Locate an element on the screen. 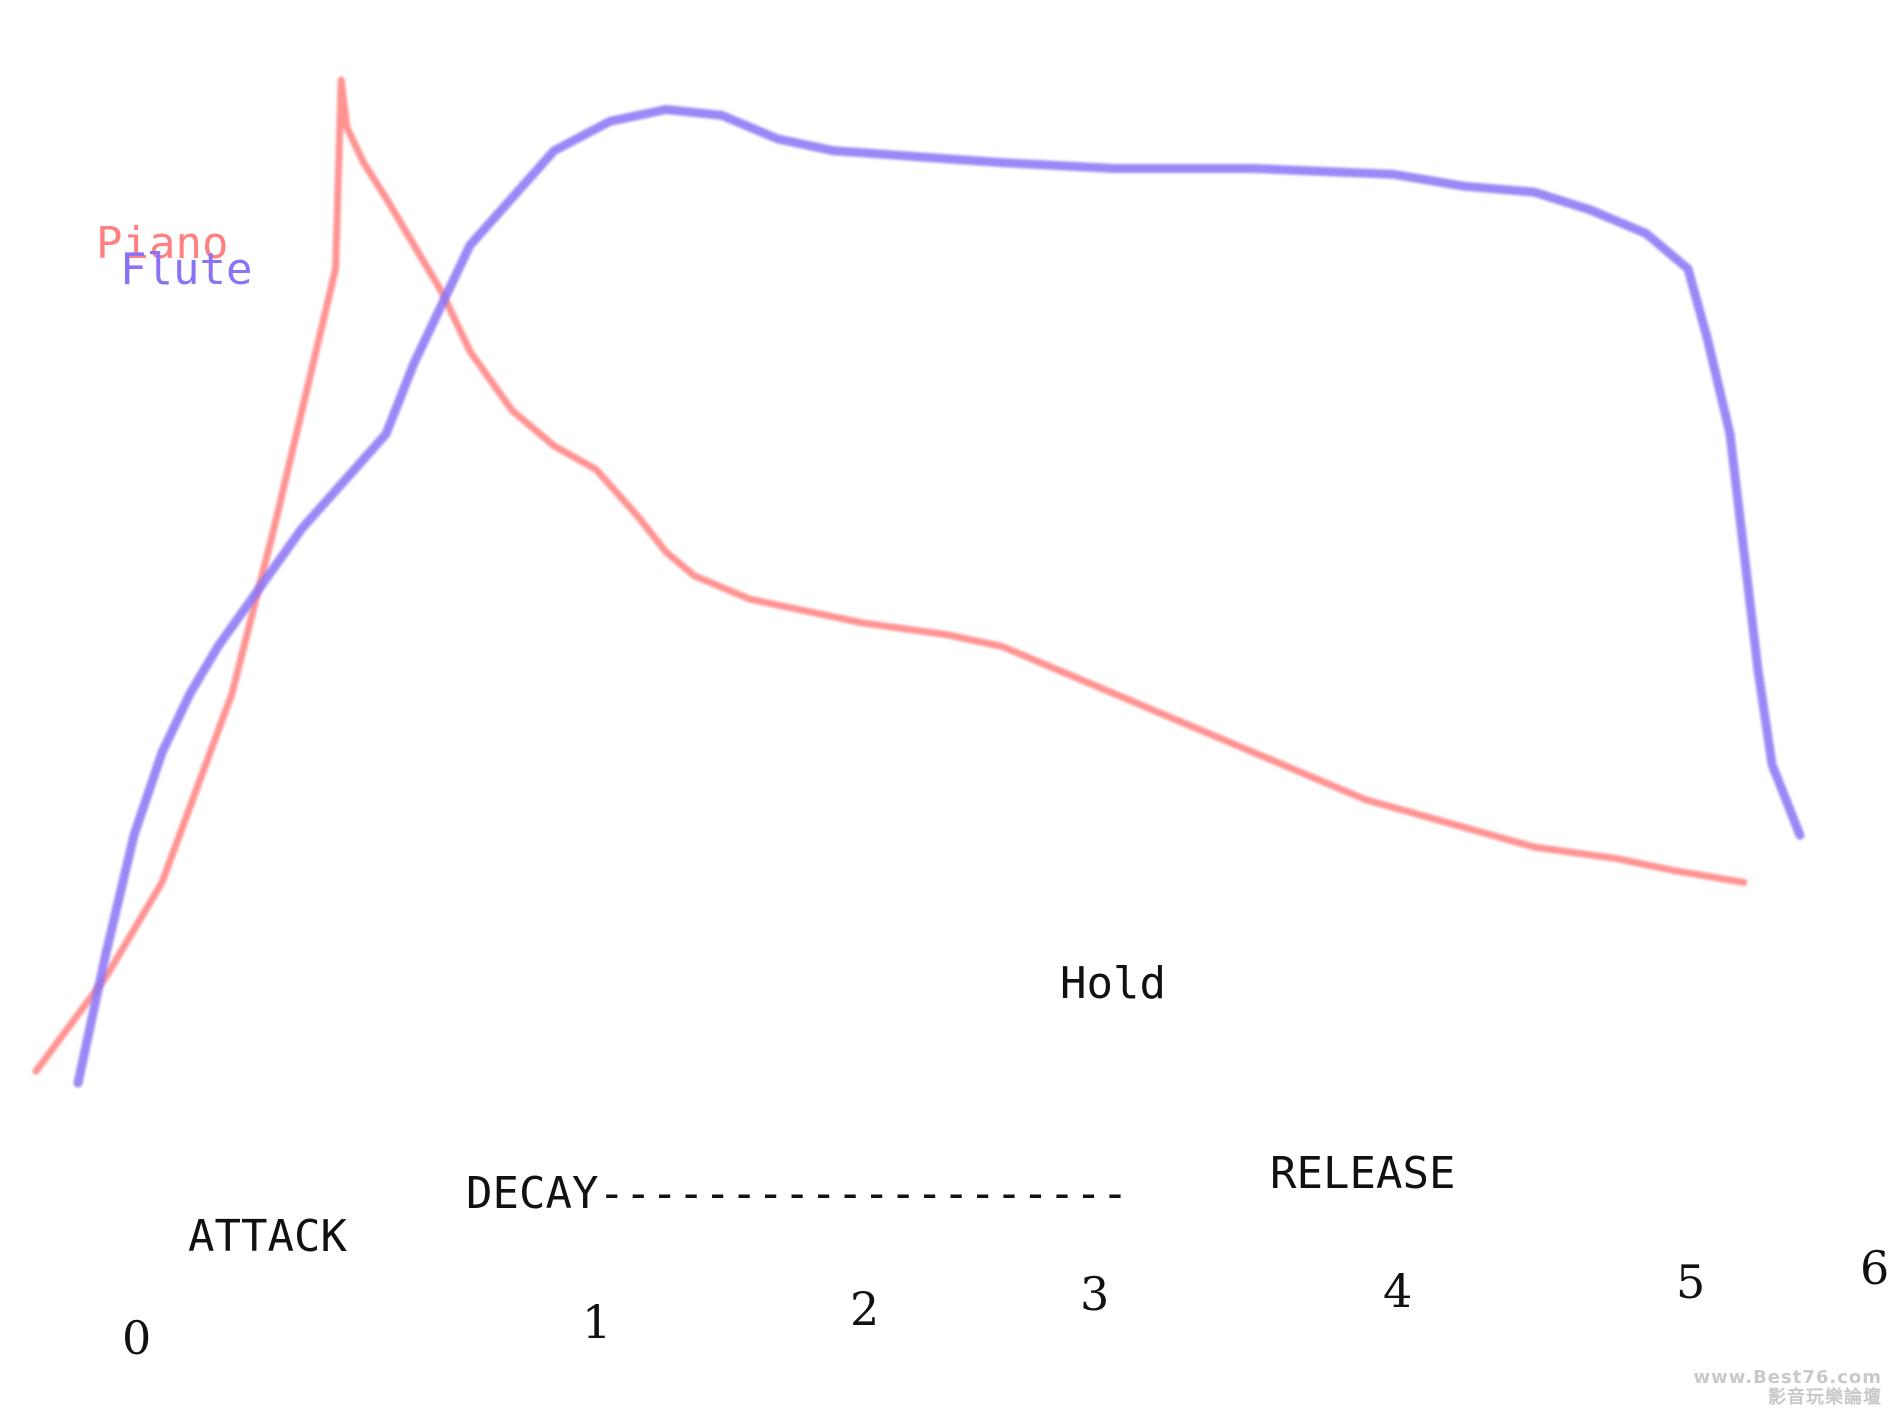 This screenshot has height=1416, width=1892. watermark: www.Best76.com 影音玩樂論壇 is located at coordinates (1788, 1388).